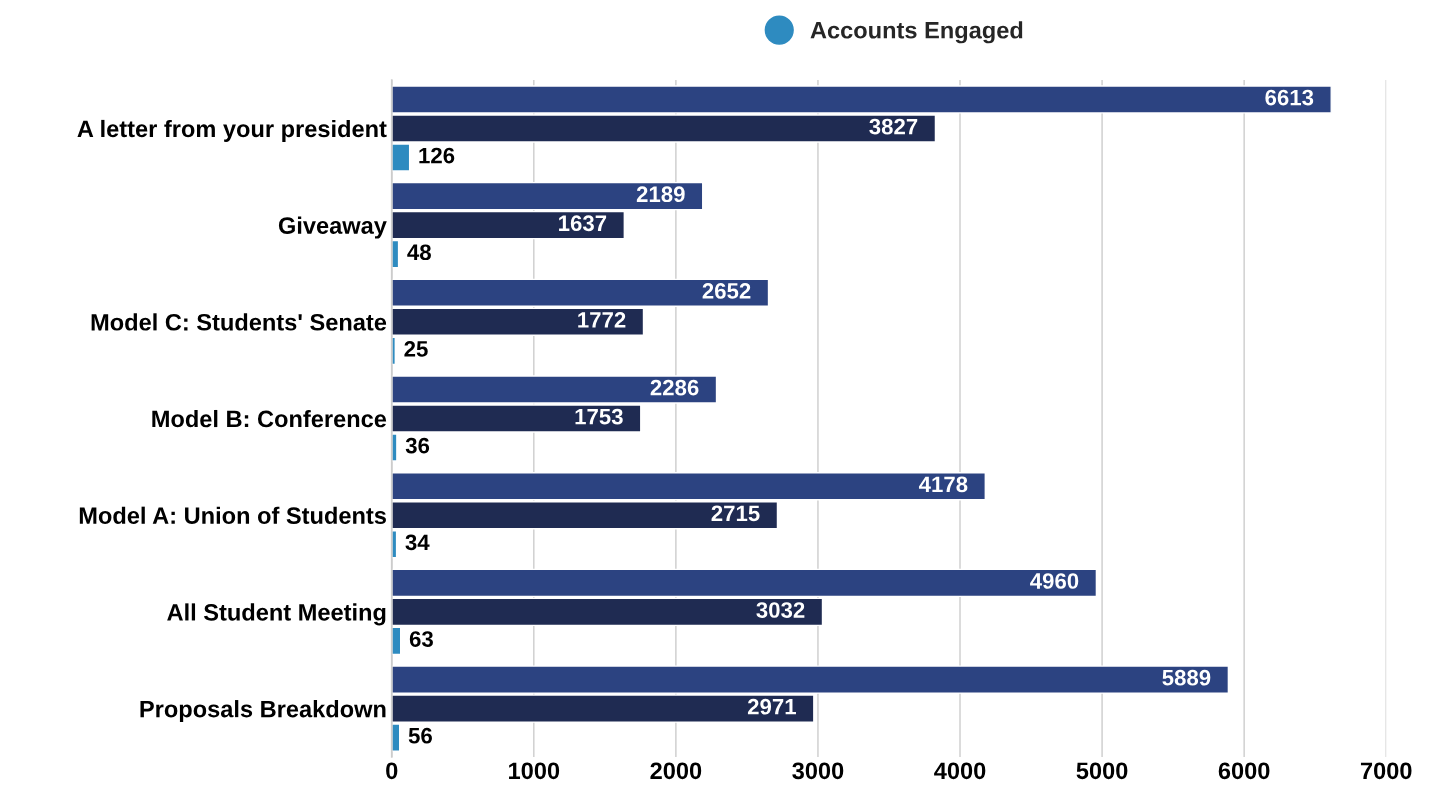 This screenshot has height=801, width=1435. I want to click on data-label: 48, so click(419, 252).